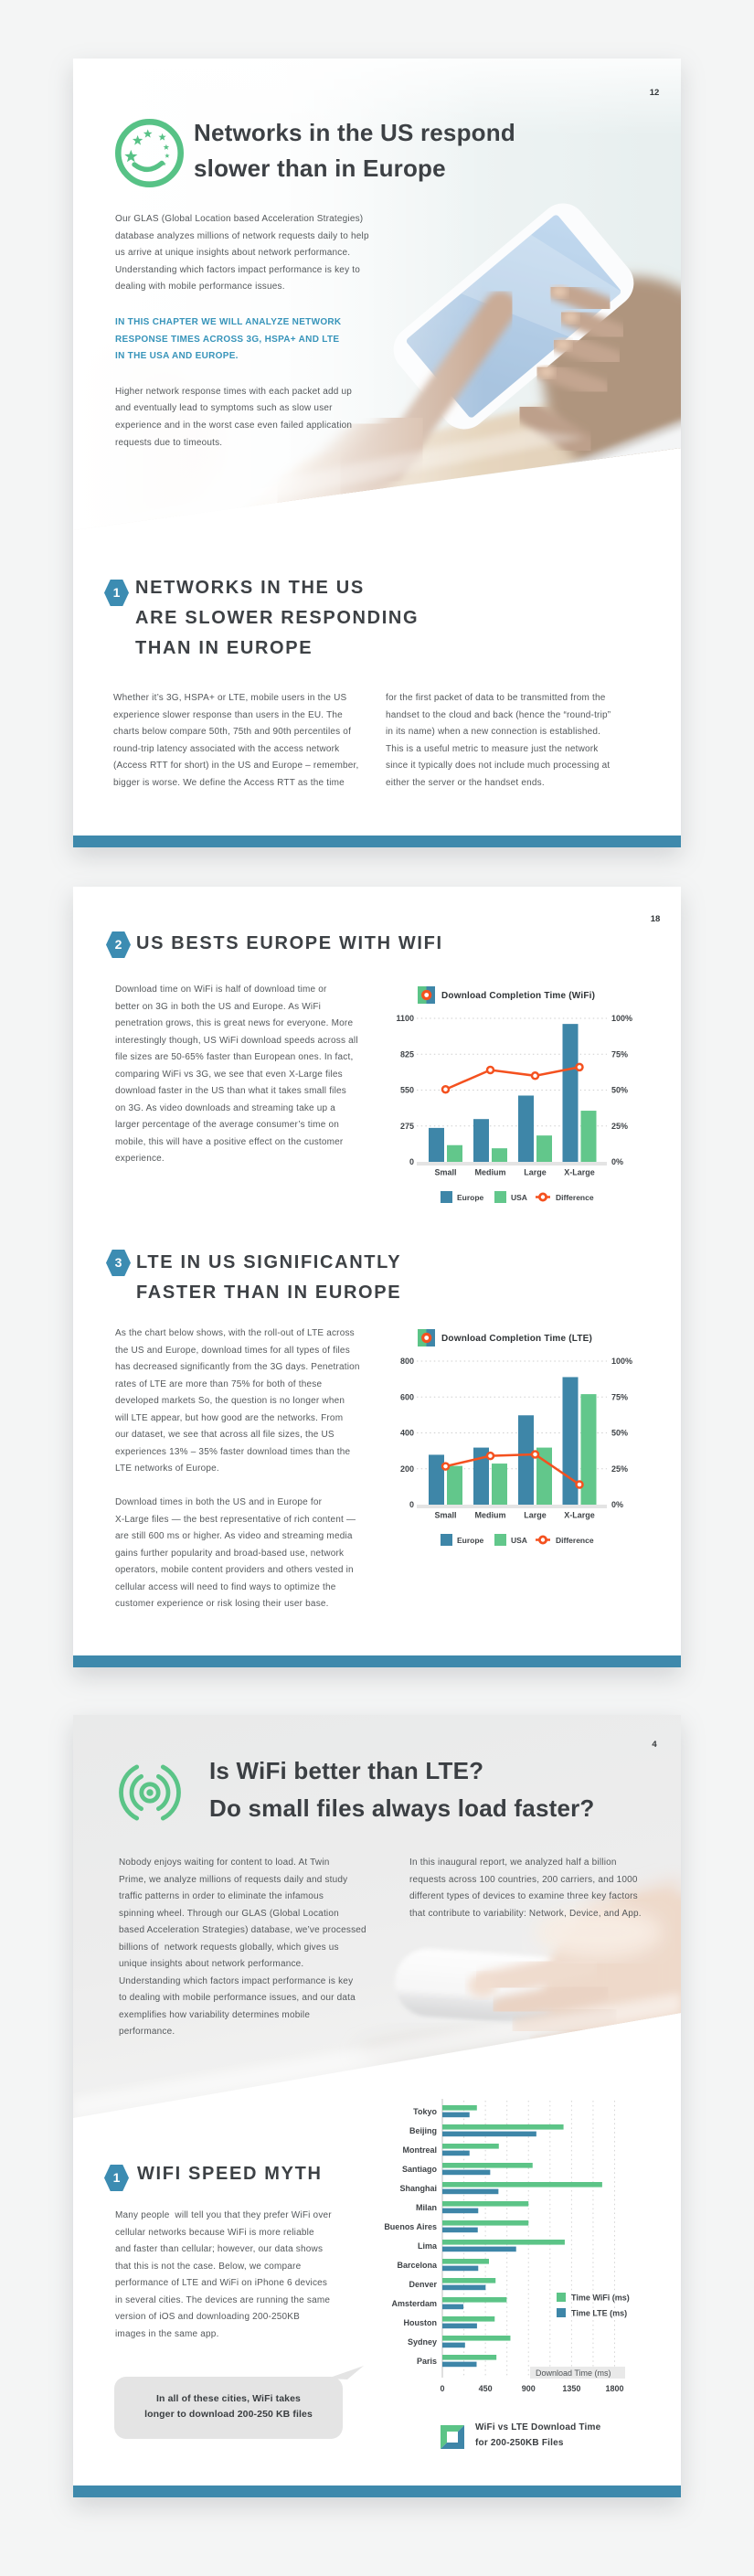 The width and height of the screenshot is (754, 2576). I want to click on svg-text:Download Completion Time (WiFi: Download Completion Time (WiFi), so click(518, 996).